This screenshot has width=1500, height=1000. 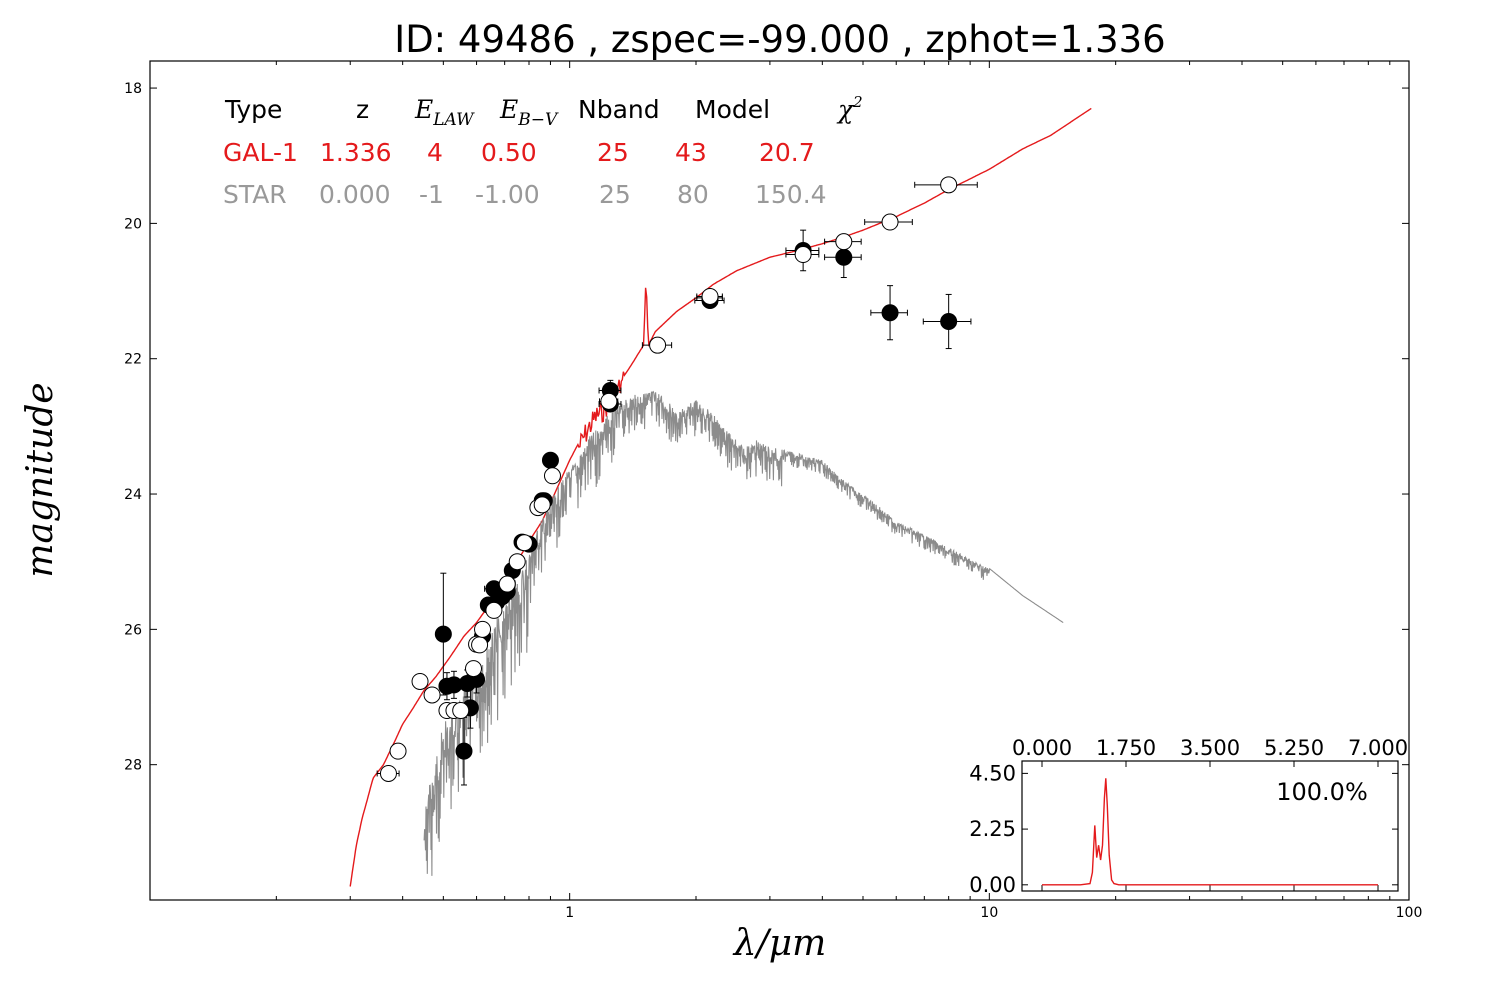 What do you see at coordinates (507, 194) in the screenshot?
I see `table-cell: -1.00` at bounding box center [507, 194].